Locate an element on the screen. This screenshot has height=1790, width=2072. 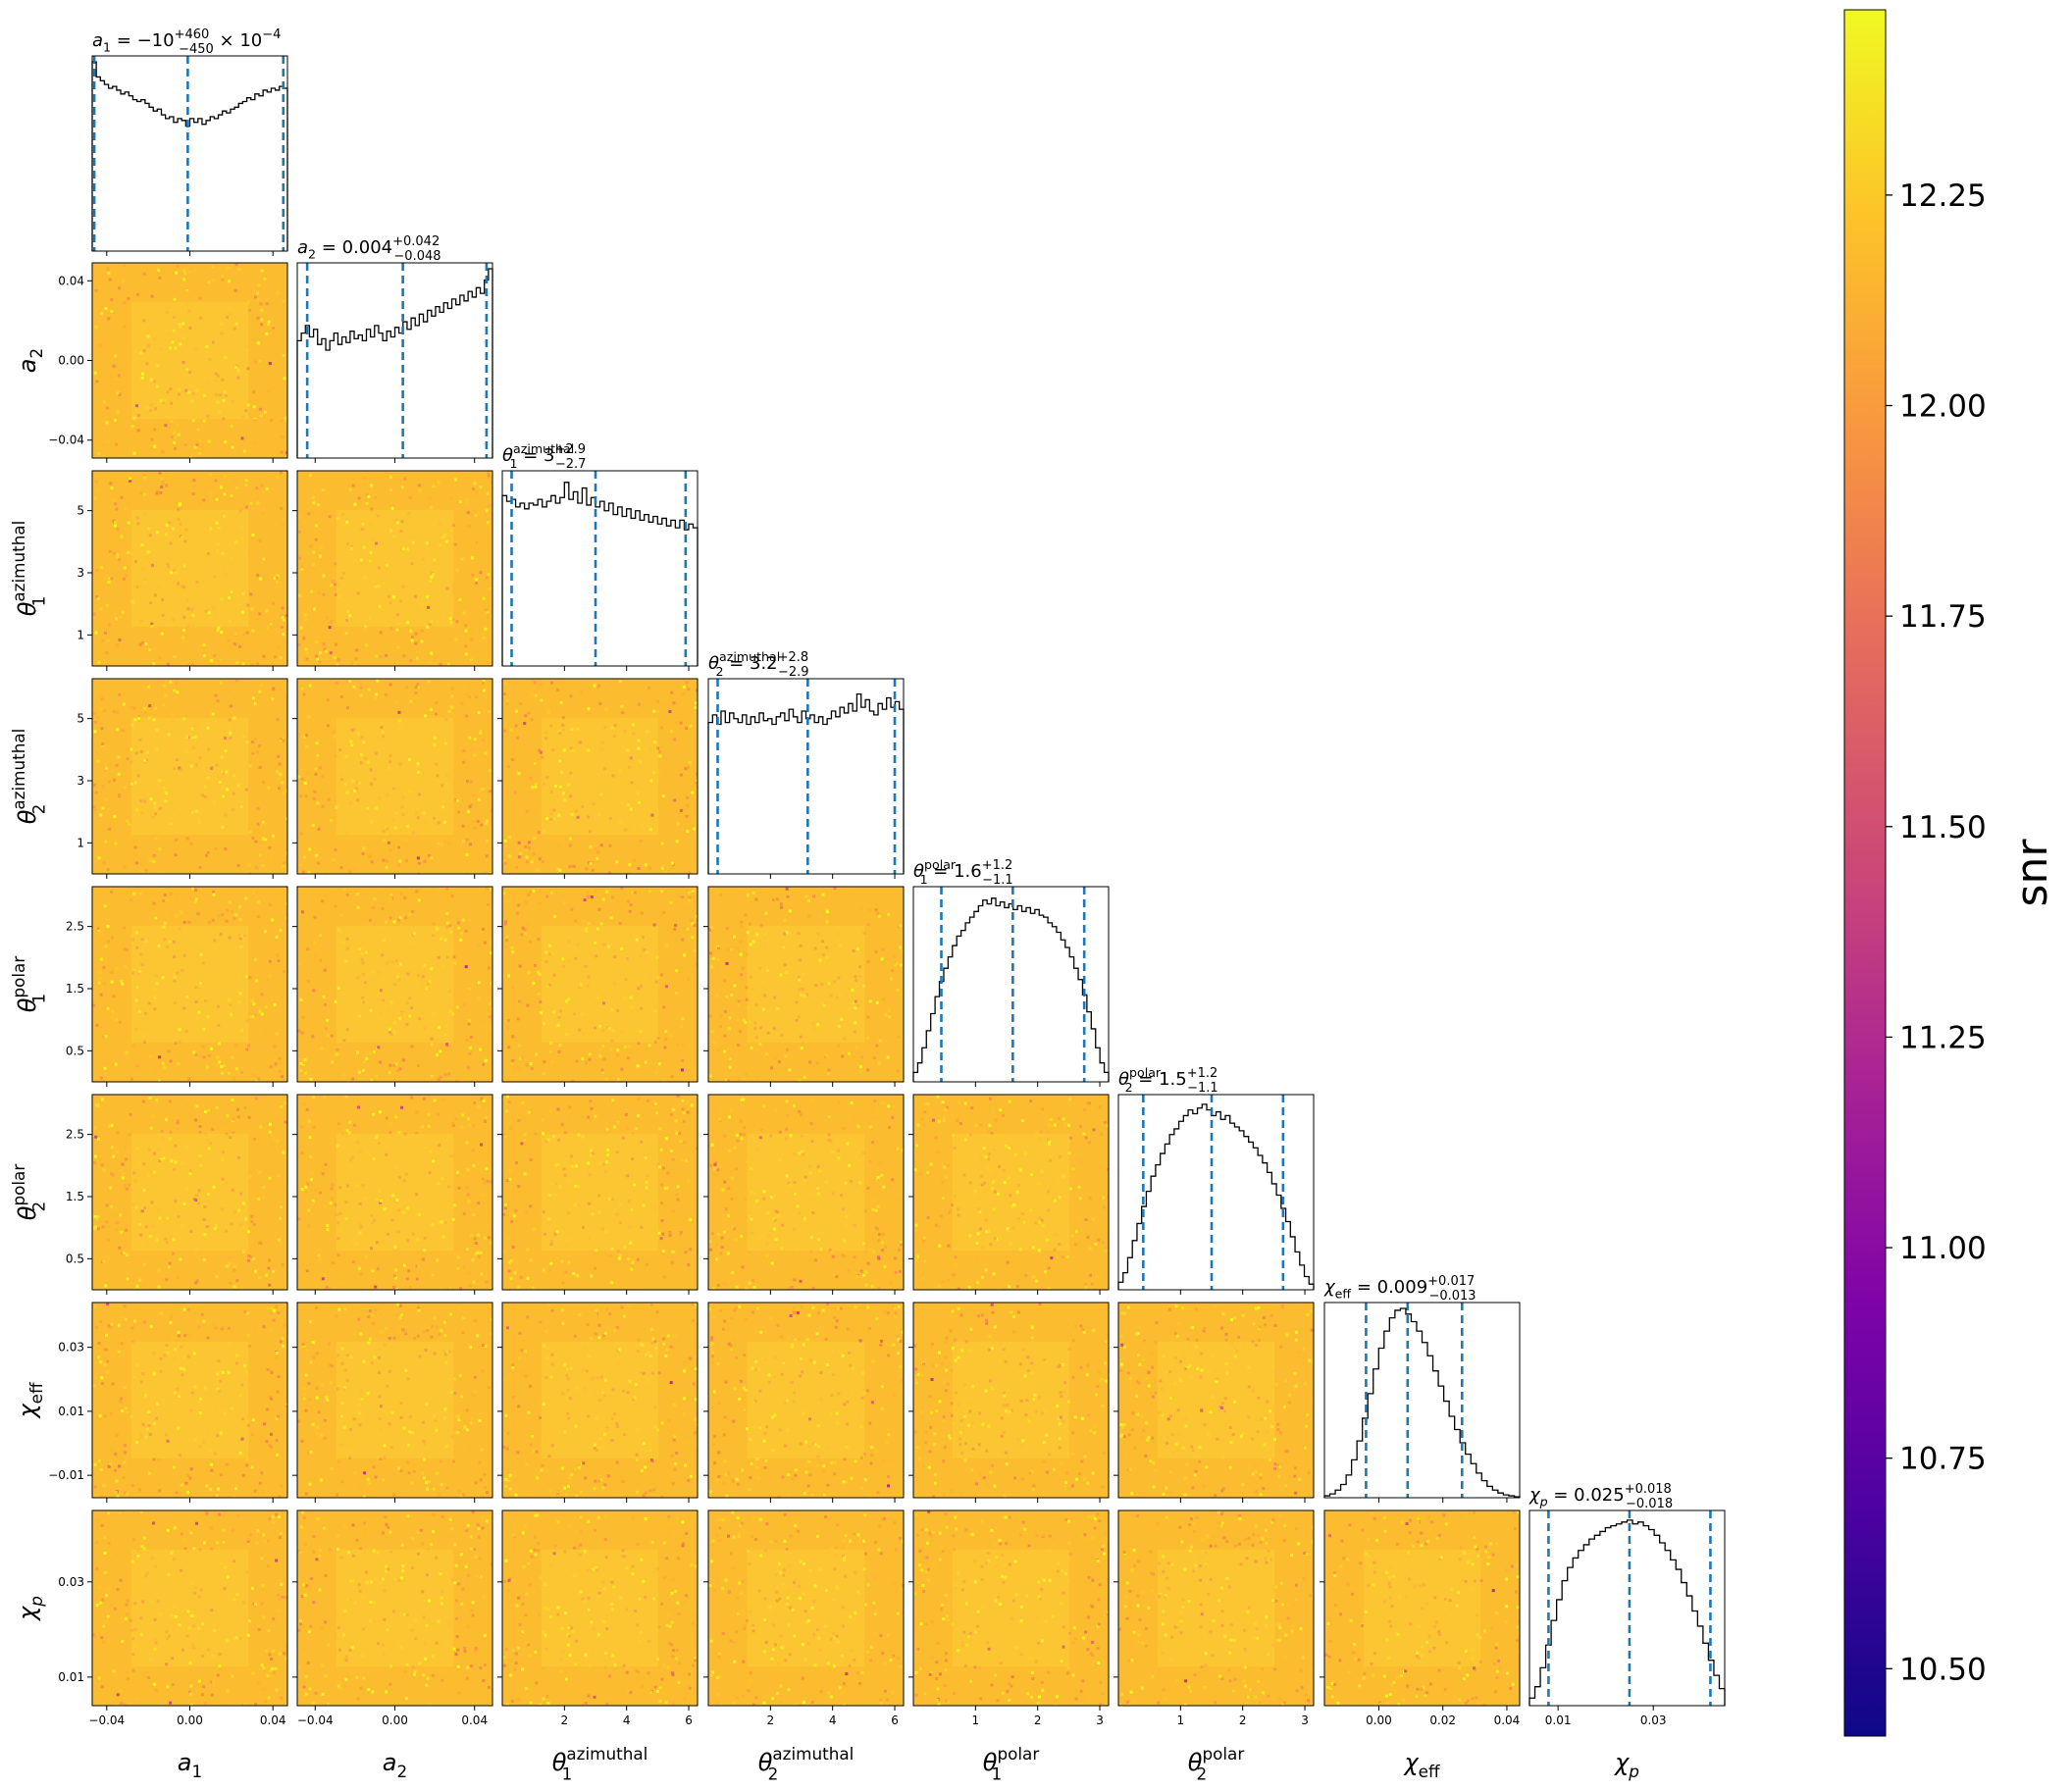
histogram-t1az is located at coordinates (600, 574).